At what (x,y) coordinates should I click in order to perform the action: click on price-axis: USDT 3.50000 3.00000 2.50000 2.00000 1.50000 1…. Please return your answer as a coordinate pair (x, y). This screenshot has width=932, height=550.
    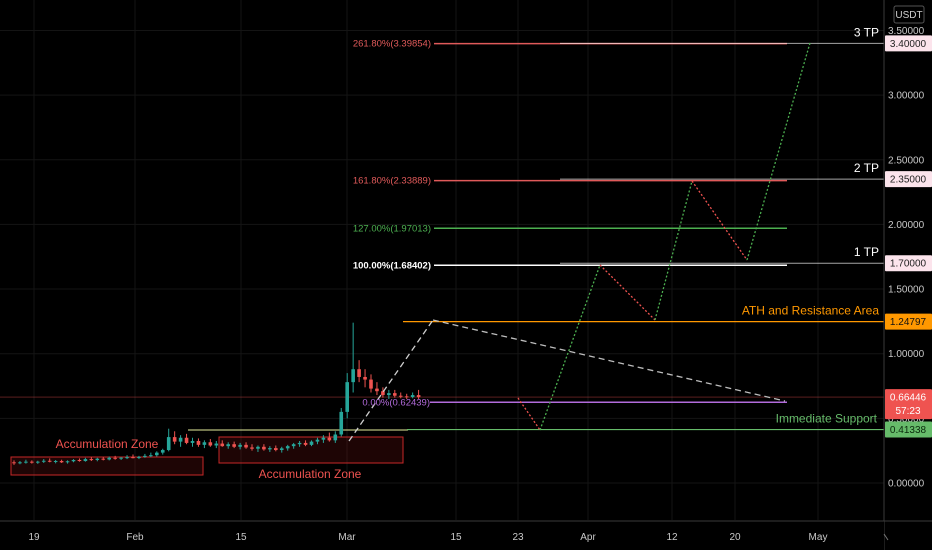
    Looking at the image, I should click on (907, 275).